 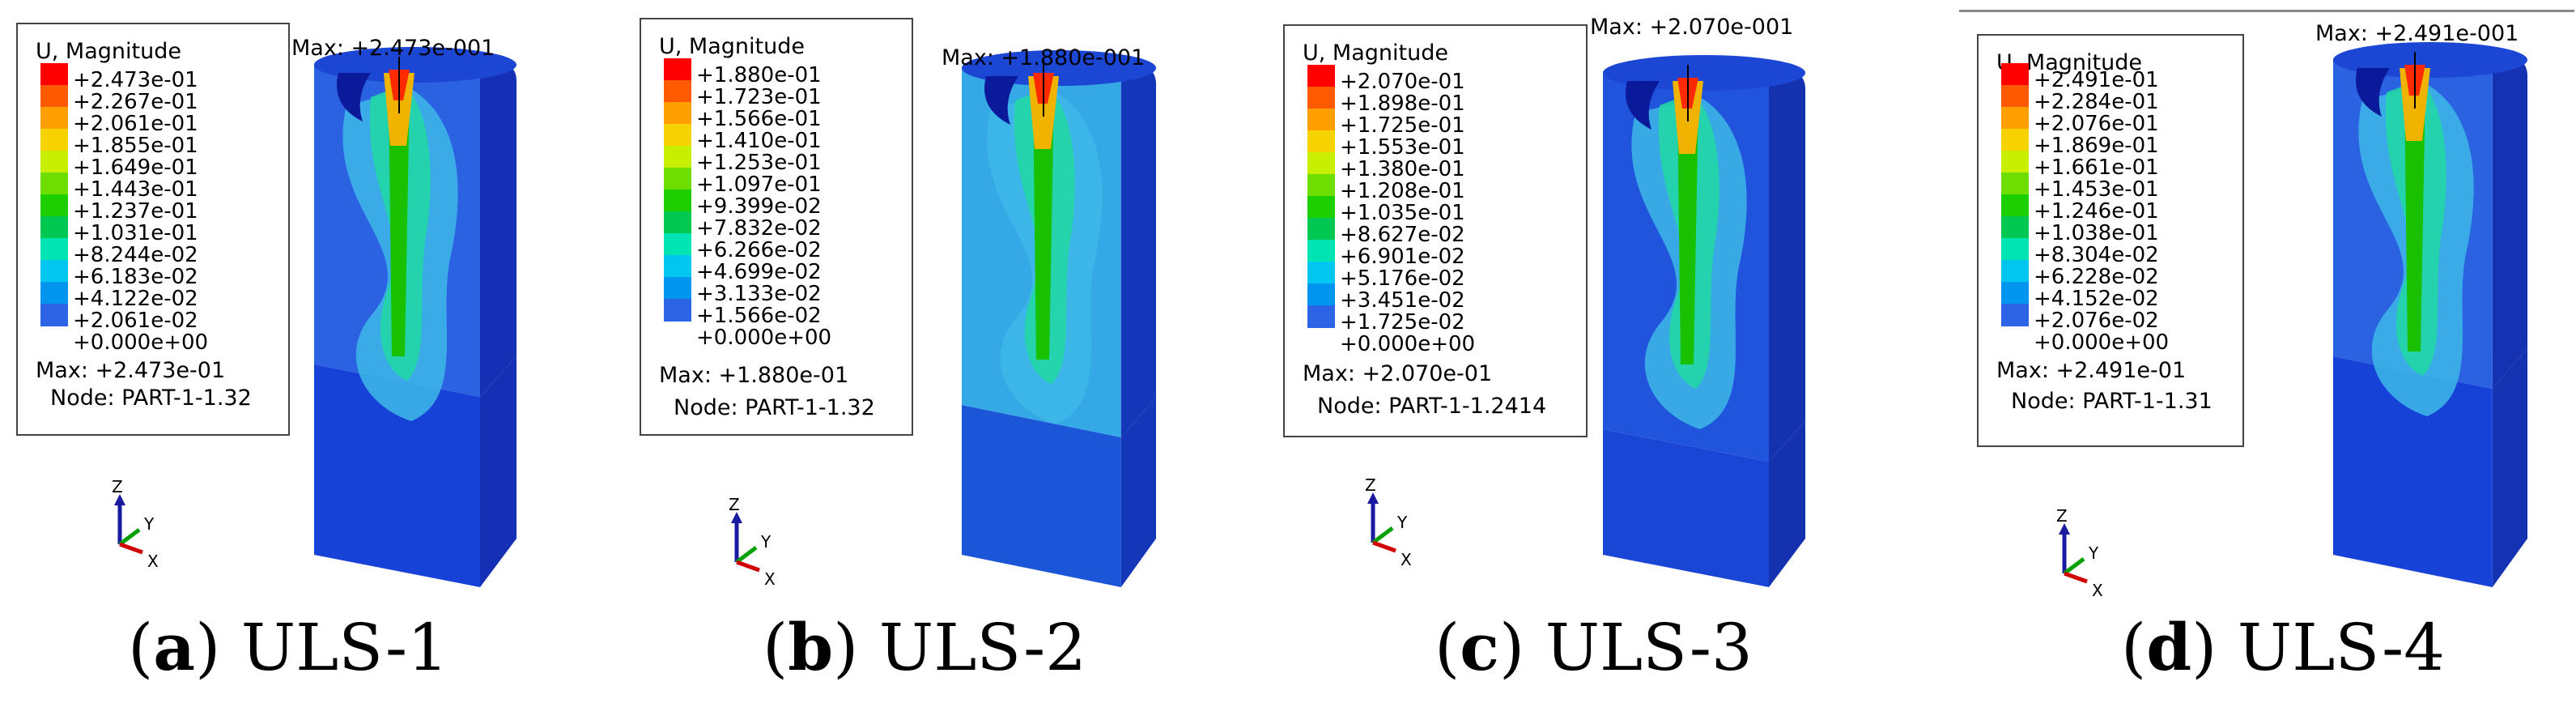 What do you see at coordinates (759, 75) in the screenshot?
I see `legend-tick-label: +1.880e-01` at bounding box center [759, 75].